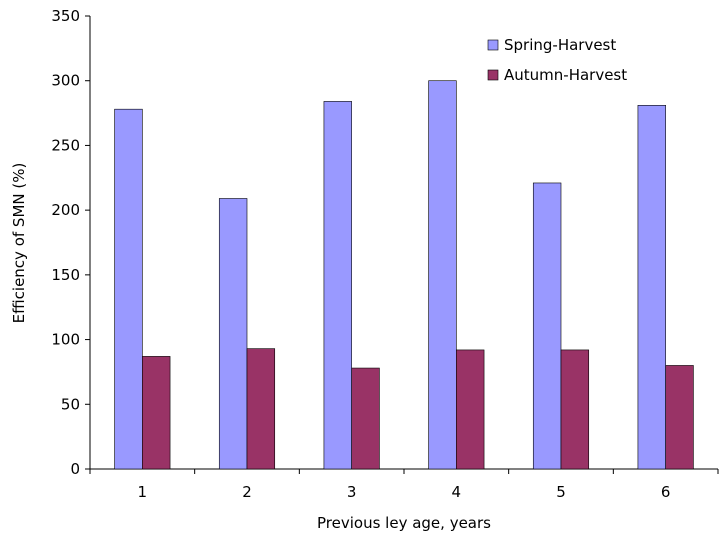 This screenshot has height=550, width=727. What do you see at coordinates (75, 469) in the screenshot?
I see `y-tick-label: 0` at bounding box center [75, 469].